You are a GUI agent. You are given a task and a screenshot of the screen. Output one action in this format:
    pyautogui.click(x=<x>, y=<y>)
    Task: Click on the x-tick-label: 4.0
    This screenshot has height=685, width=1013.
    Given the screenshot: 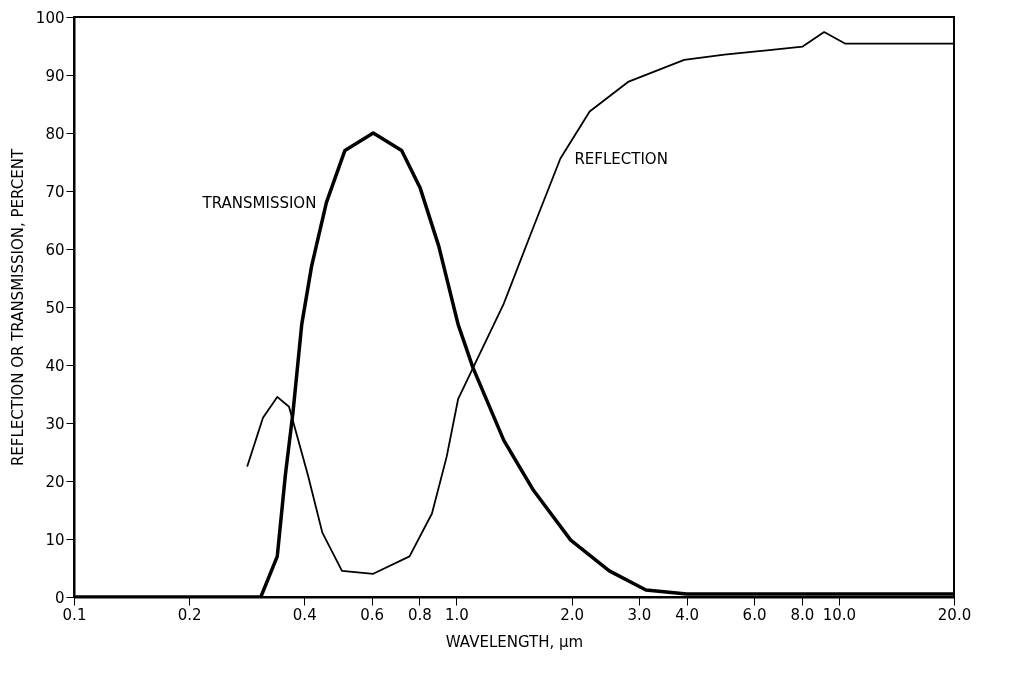 What is the action you would take?
    pyautogui.click(x=687, y=614)
    